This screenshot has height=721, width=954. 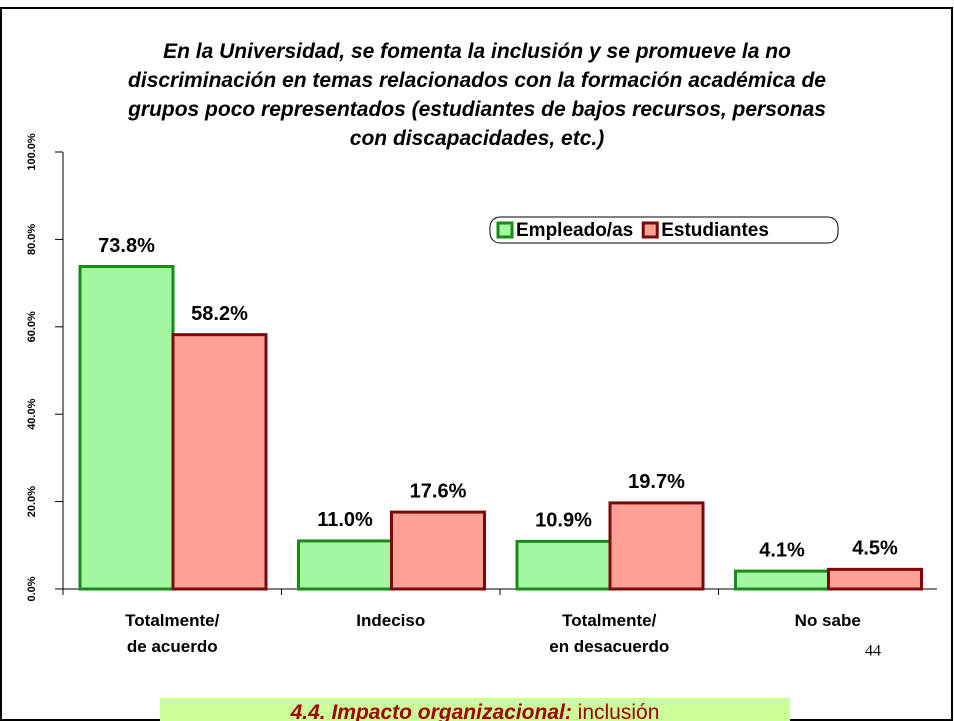 I want to click on y-tick-label: 80.0%, so click(x=32, y=239).